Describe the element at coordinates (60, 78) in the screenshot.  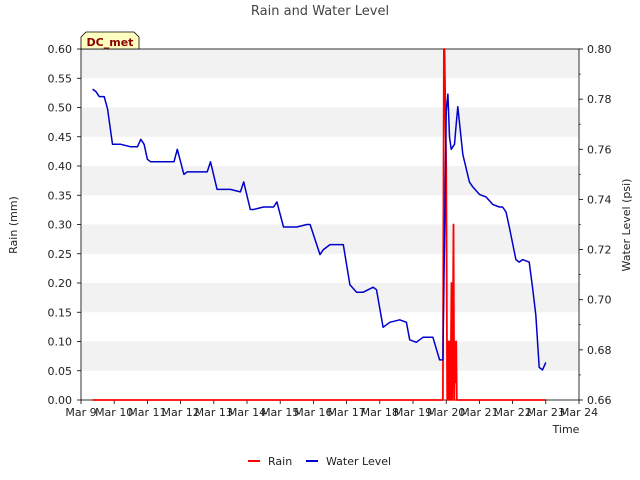
I see `y-left-tick-label: 0.55` at that location.